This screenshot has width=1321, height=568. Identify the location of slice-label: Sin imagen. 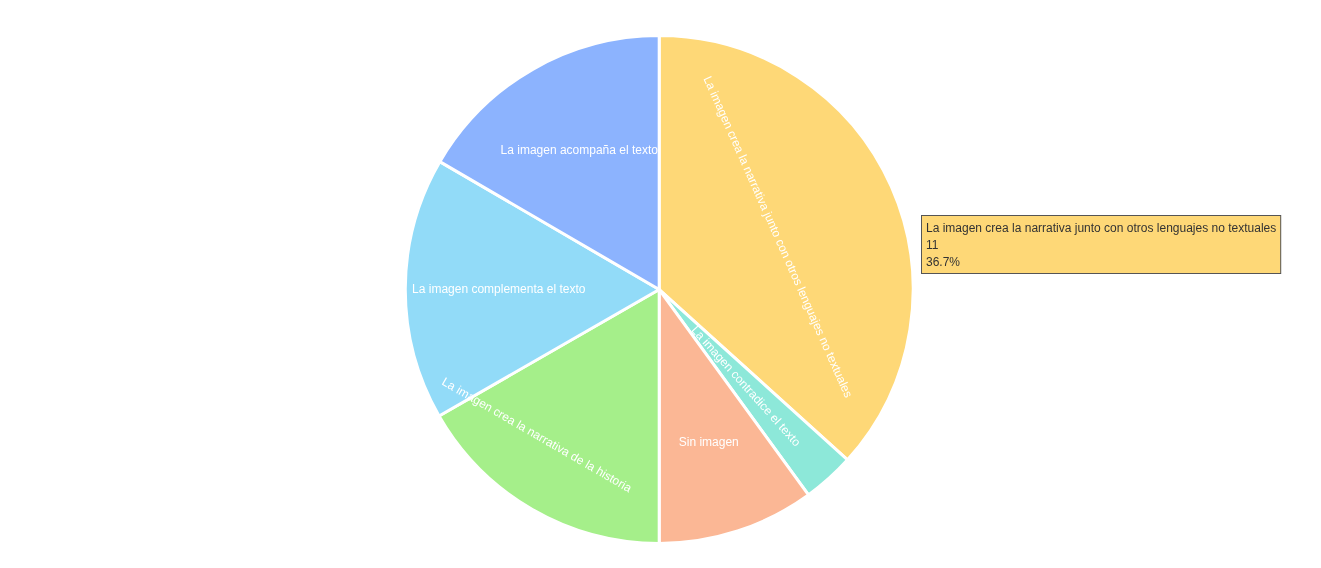
(708, 442).